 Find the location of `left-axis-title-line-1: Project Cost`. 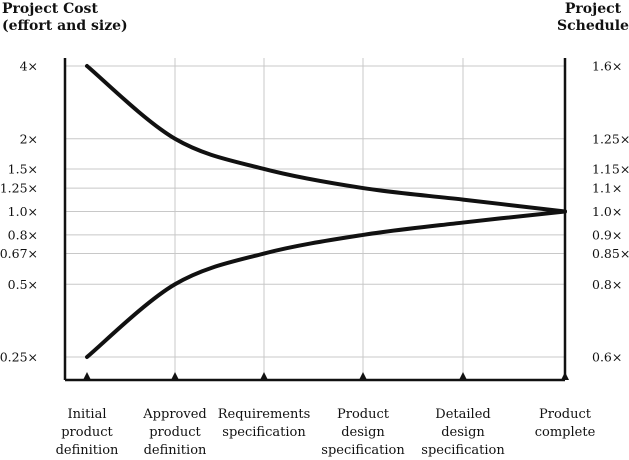

left-axis-title-line-1: Project Cost is located at coordinates (50, 9).